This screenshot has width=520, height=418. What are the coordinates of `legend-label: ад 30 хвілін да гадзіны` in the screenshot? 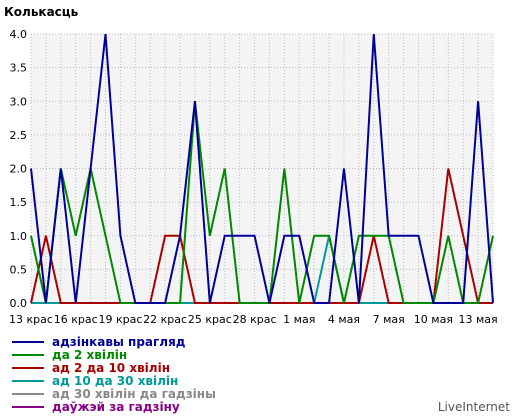 It's located at (134, 394).